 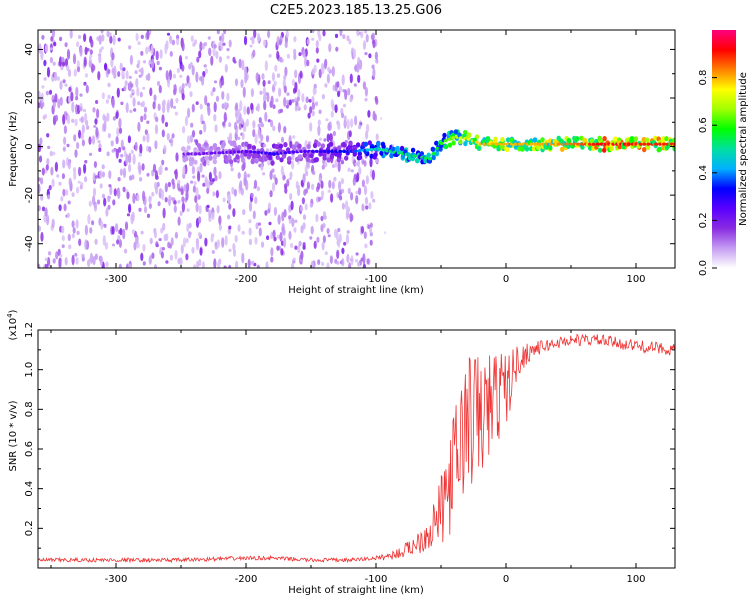 What do you see at coordinates (703, 173) in the screenshot?
I see `tick-label: 0.4` at bounding box center [703, 173].